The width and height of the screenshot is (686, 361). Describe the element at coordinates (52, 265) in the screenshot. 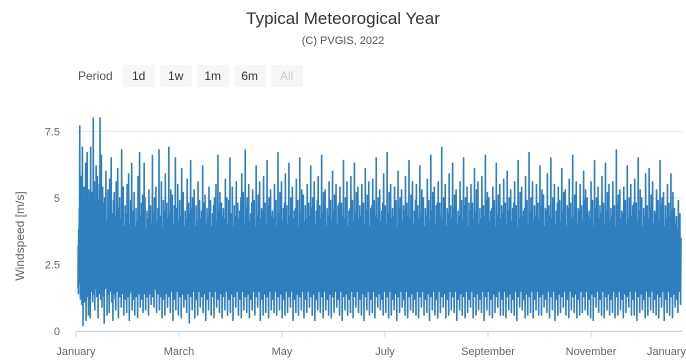

I see `y-tick-label: 2.5` at that location.